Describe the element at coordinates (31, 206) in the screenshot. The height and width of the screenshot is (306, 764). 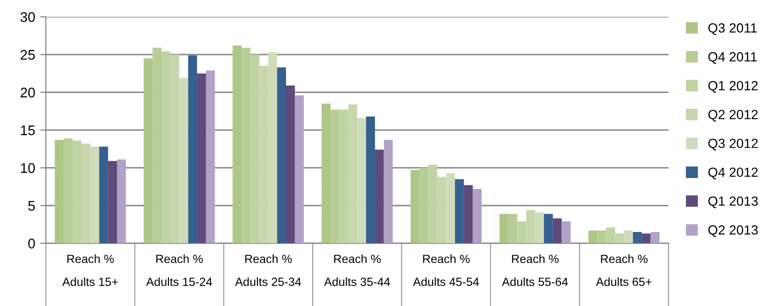
I see `y-tick-label: 5` at that location.